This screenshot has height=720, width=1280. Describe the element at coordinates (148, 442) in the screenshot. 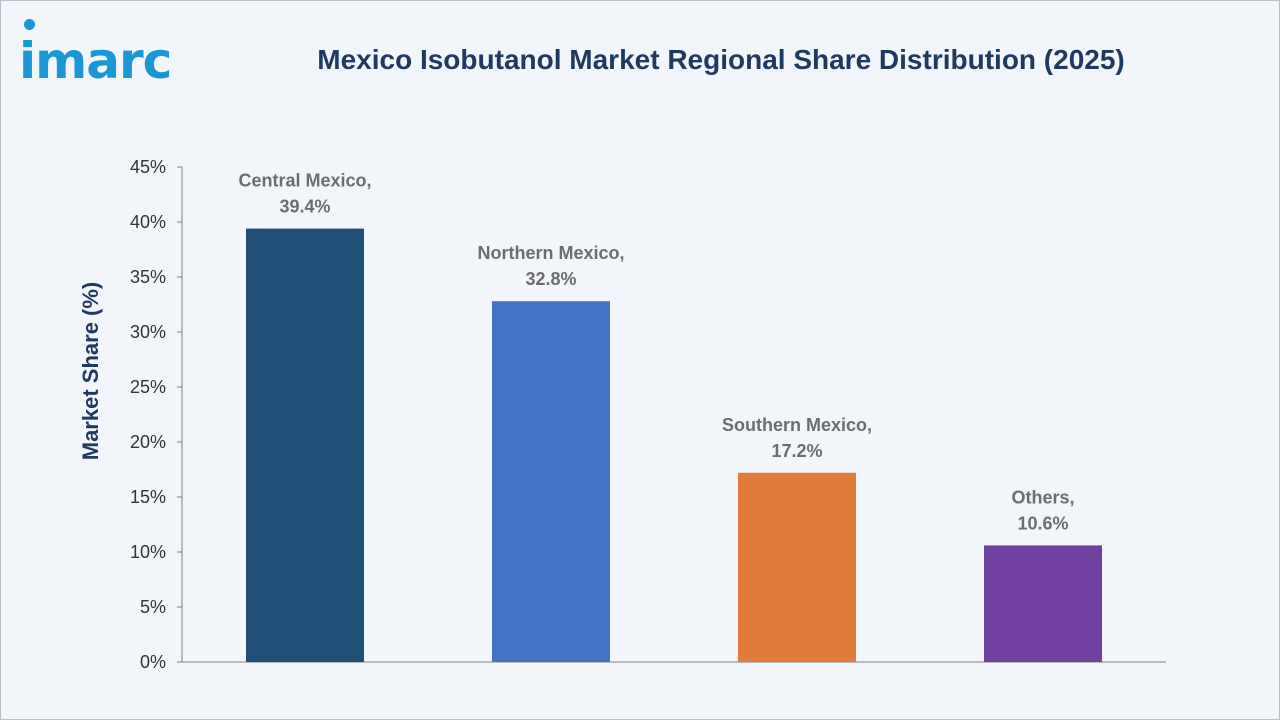

I see `y-tick-label: 20%` at that location.